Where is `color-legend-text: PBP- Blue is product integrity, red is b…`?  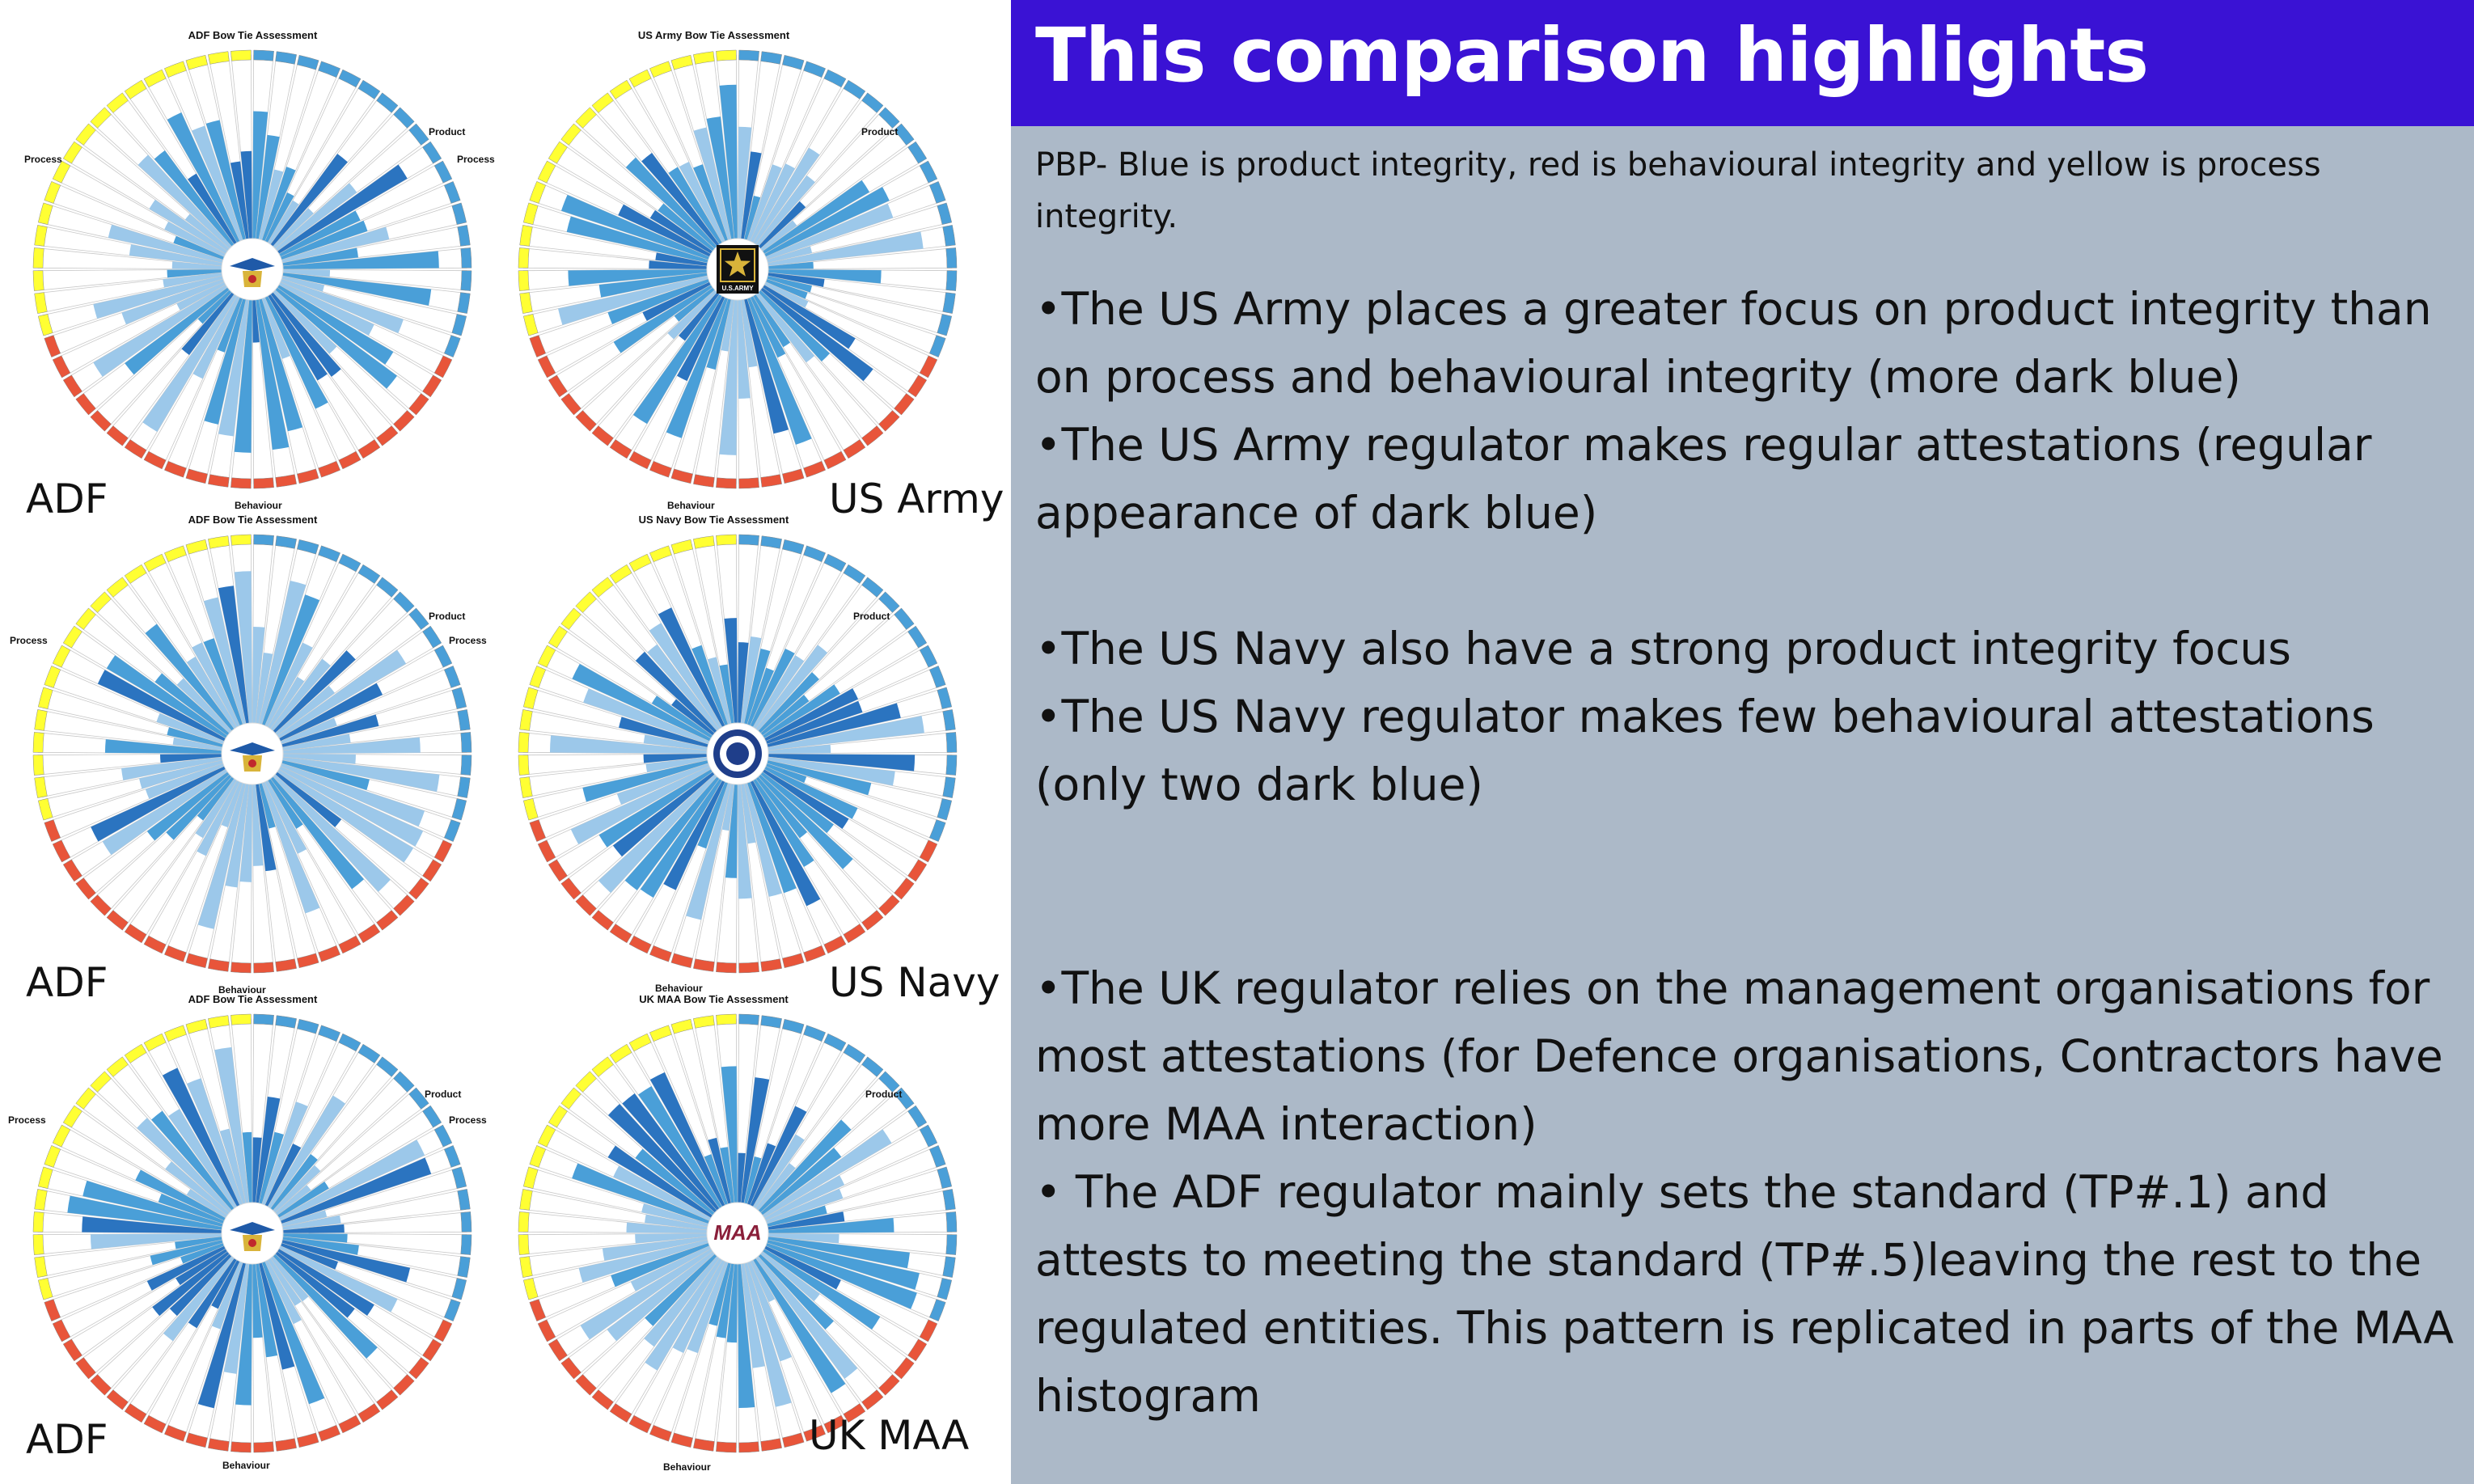
color-legend-text: PBP- Blue is product integrity, red is b… is located at coordinates (1678, 190).